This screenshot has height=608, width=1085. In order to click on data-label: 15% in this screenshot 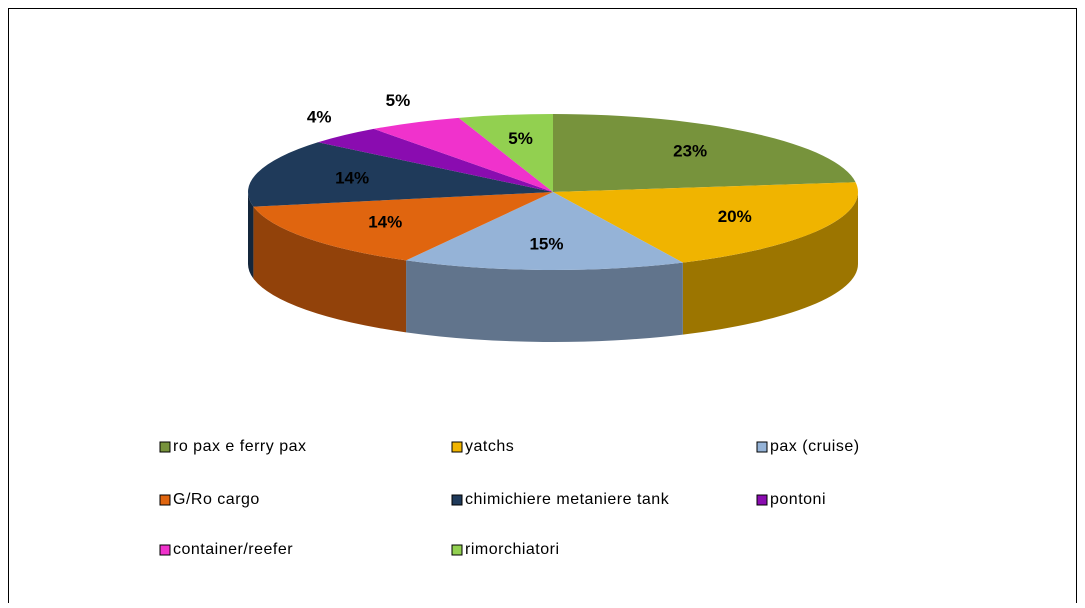, I will do `click(546, 243)`.